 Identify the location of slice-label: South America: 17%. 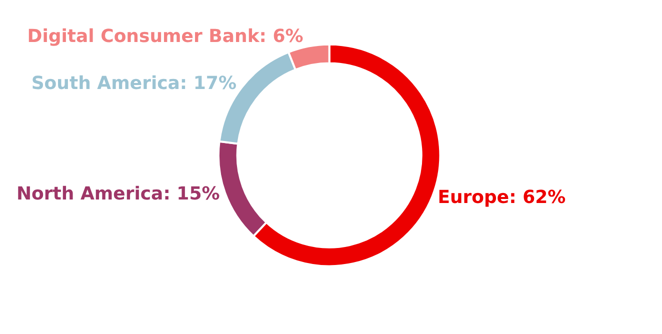
(133, 83).